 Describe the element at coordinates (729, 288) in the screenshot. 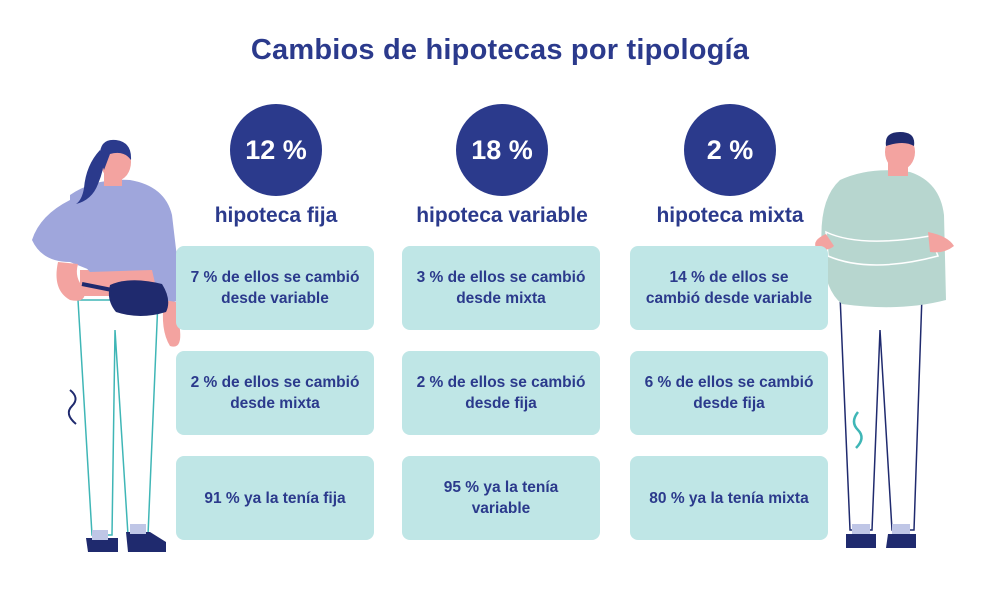

I see `info-box: 14 % de ellos se cambió desde variable` at that location.